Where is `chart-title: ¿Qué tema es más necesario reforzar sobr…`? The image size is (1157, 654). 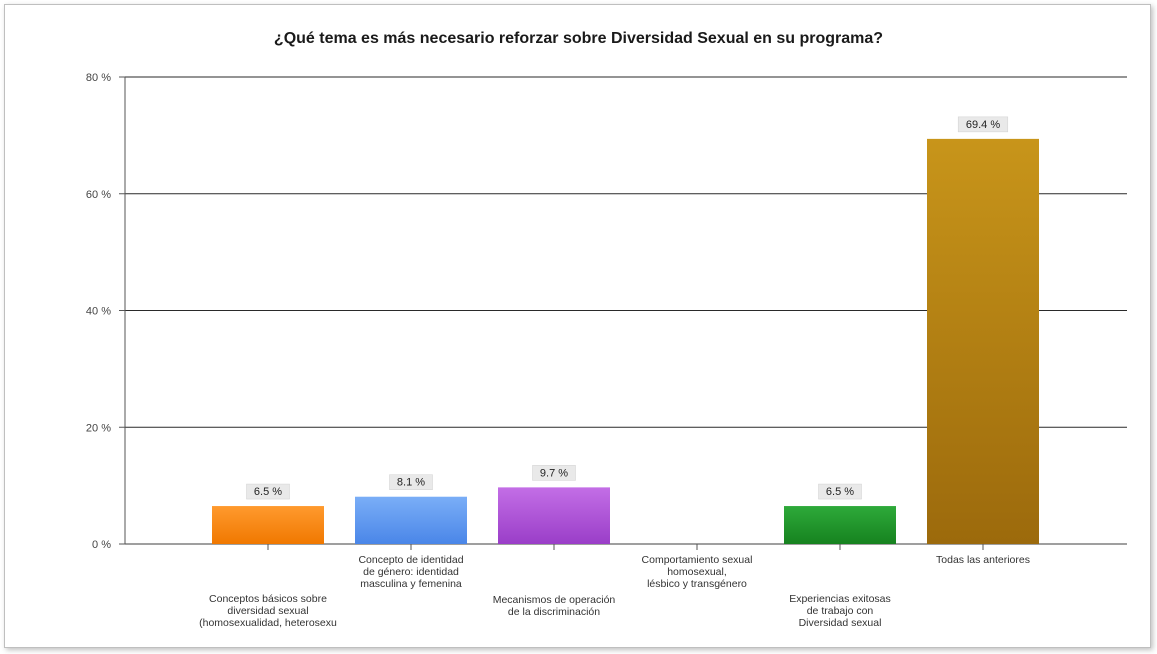 chart-title: ¿Qué tema es más necesario reforzar sobr… is located at coordinates (578, 38).